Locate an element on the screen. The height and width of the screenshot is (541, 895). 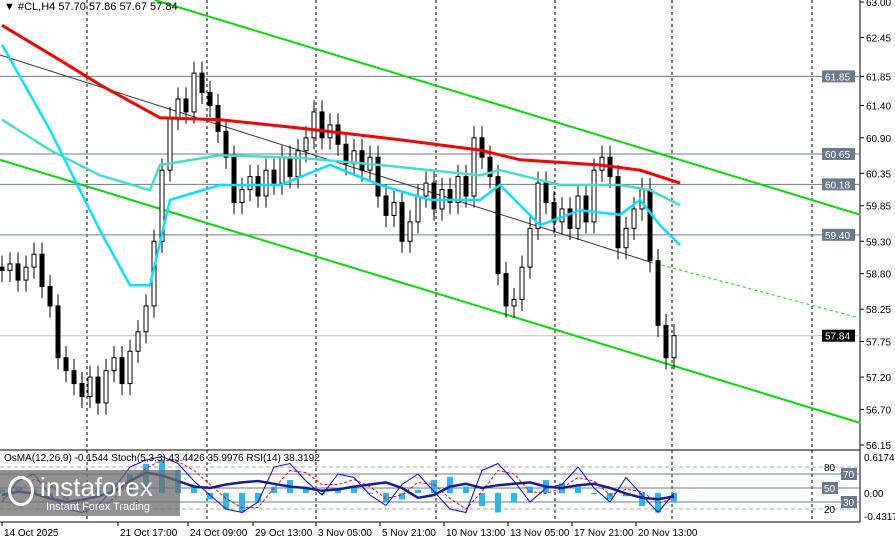
level-label: 61.85 is located at coordinates (837, 77).